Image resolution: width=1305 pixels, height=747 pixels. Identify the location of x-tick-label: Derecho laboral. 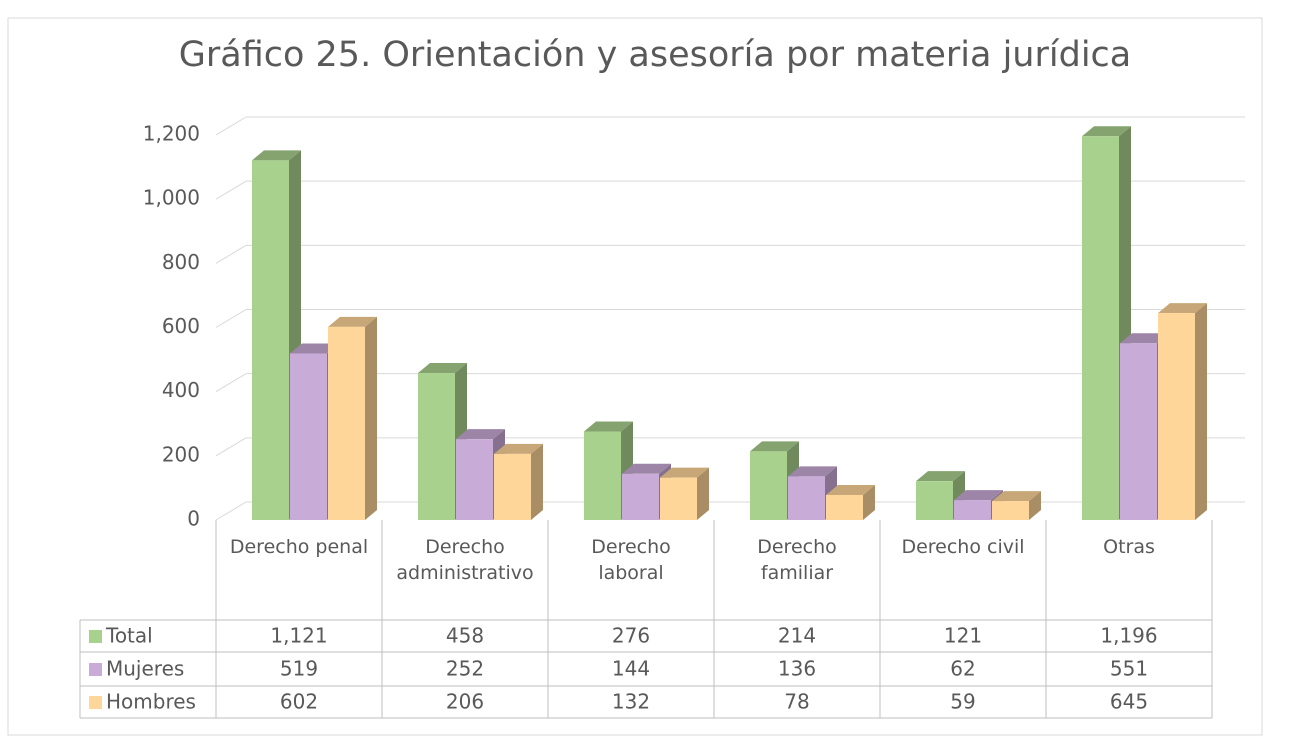
(631, 560).